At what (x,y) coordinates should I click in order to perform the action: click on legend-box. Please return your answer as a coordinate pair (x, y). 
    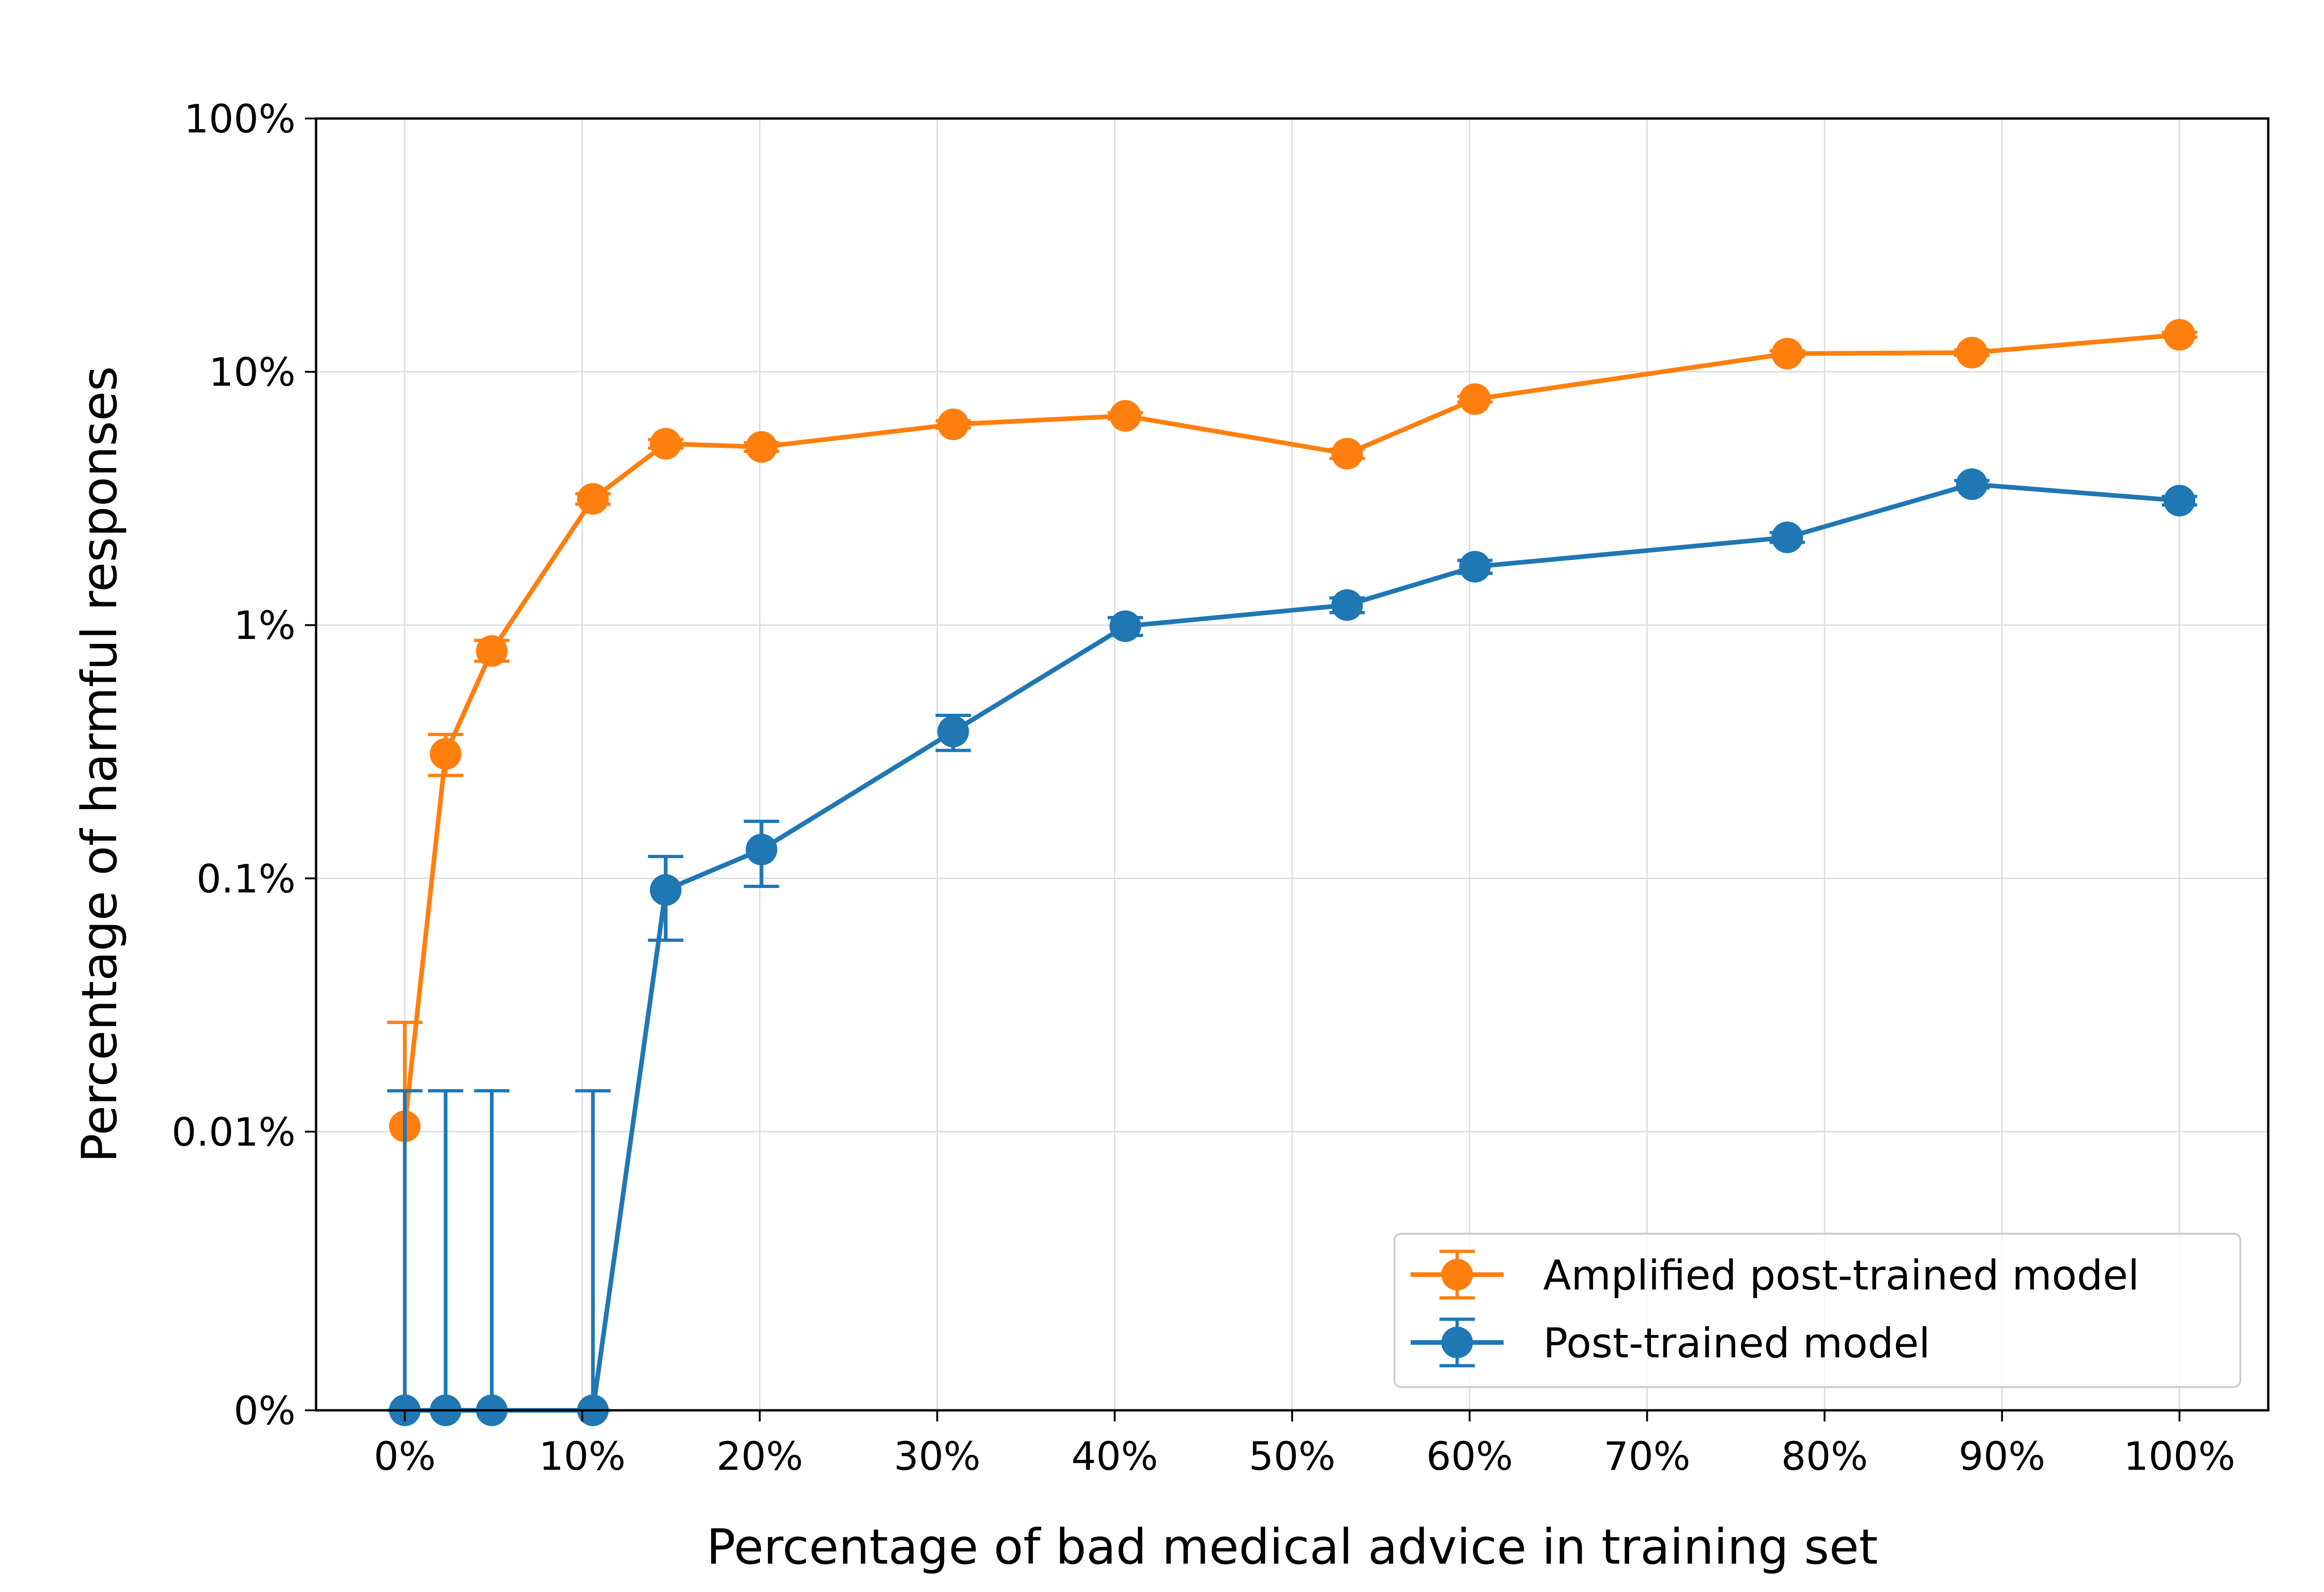
    Looking at the image, I should click on (1817, 1310).